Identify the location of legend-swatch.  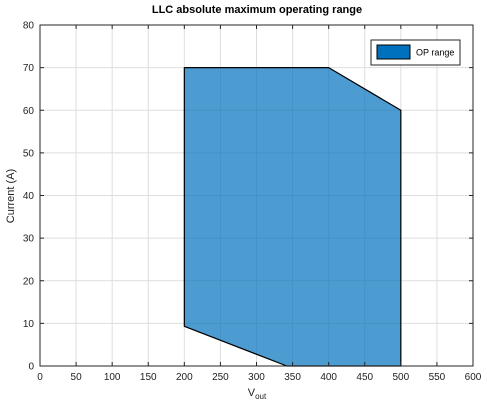
(393, 52).